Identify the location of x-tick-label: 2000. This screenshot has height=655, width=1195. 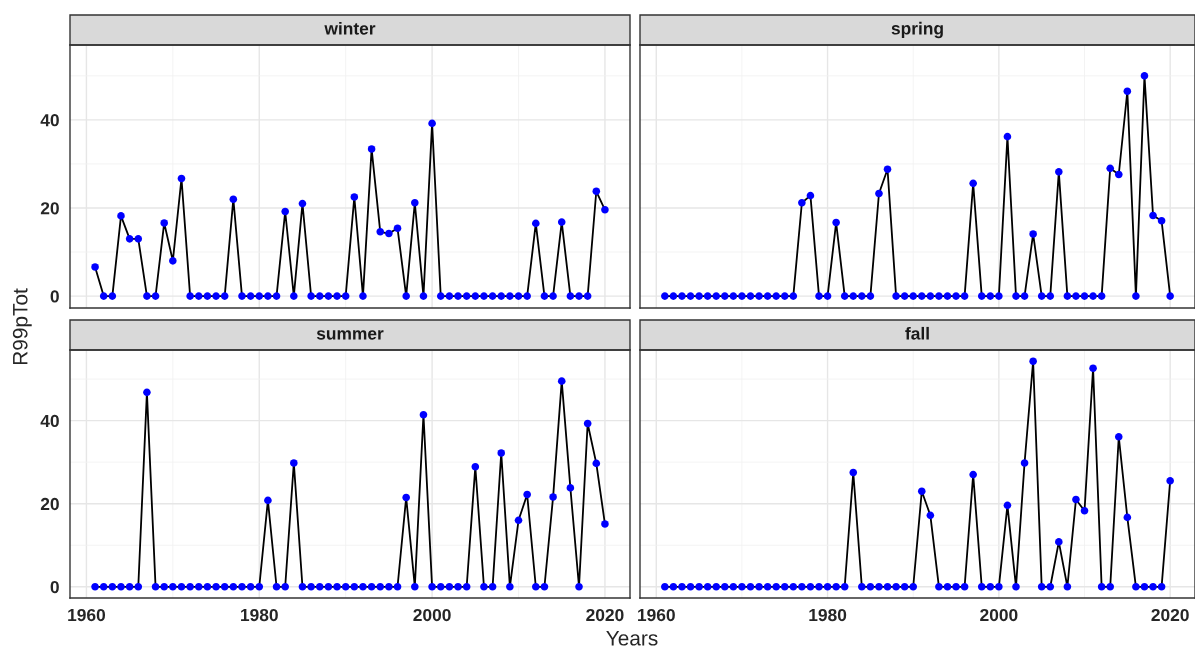
(432, 615).